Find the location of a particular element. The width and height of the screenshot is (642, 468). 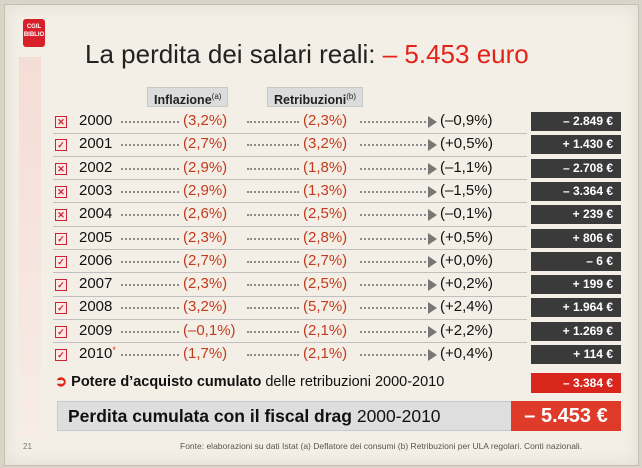

row-amount: + 1.269 € is located at coordinates (576, 331).